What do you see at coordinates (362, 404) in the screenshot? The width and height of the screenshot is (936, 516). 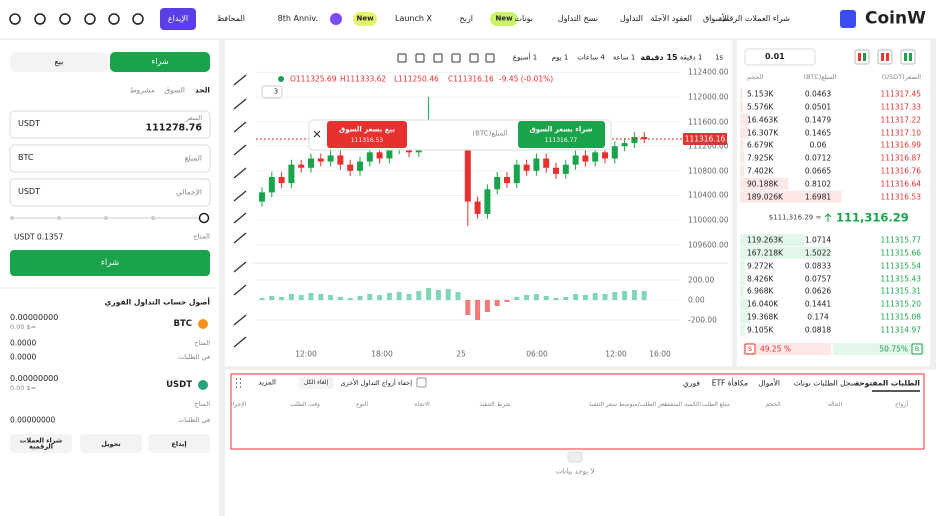 I see `column-header: النوع` at bounding box center [362, 404].